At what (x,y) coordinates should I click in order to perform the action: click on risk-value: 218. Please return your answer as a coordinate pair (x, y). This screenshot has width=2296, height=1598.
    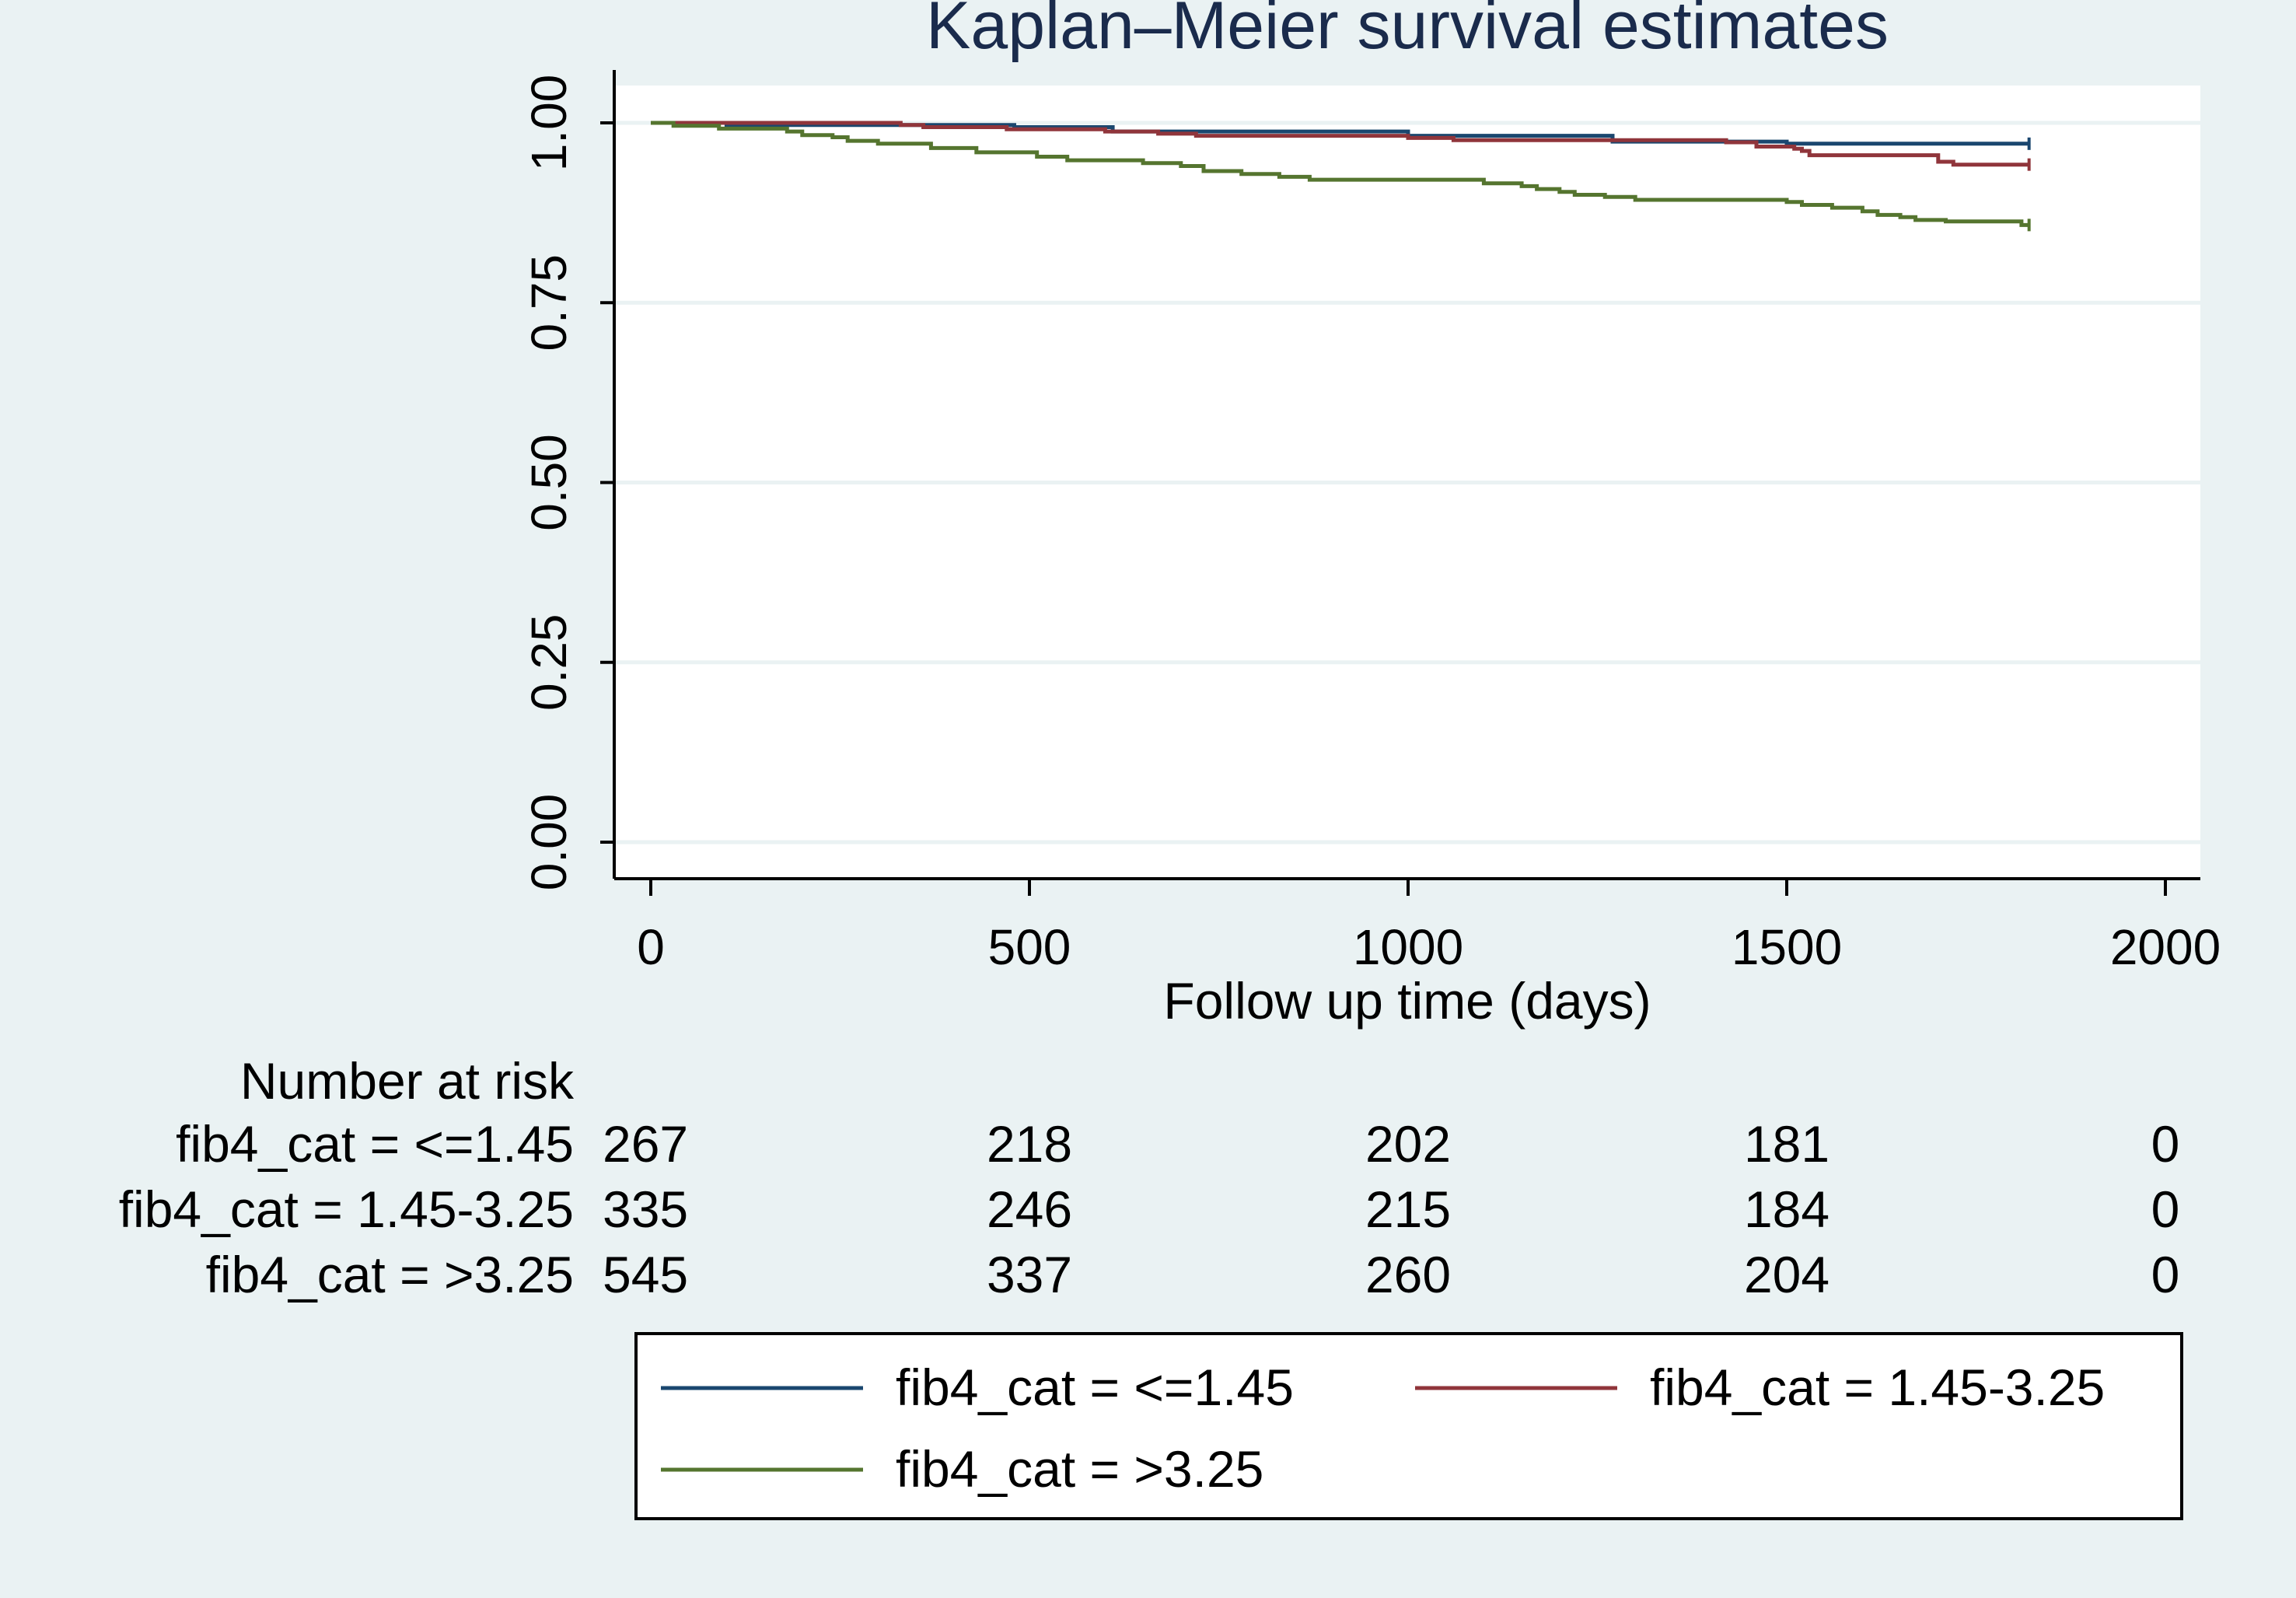
    Looking at the image, I should click on (1029, 1144).